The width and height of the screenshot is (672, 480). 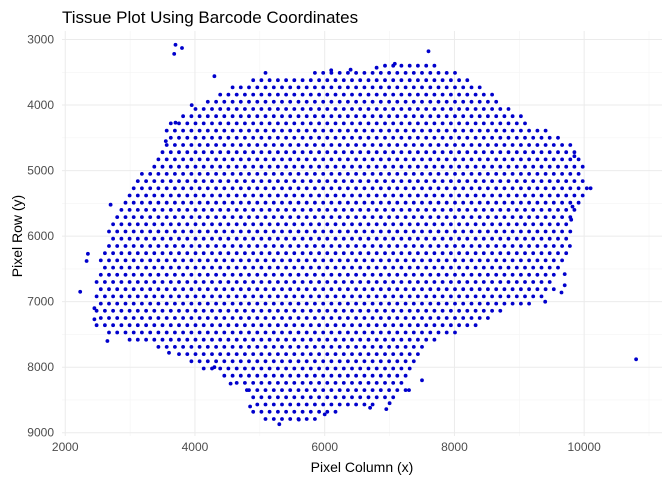 I want to click on x-tick-label: 8000, so click(x=454, y=447).